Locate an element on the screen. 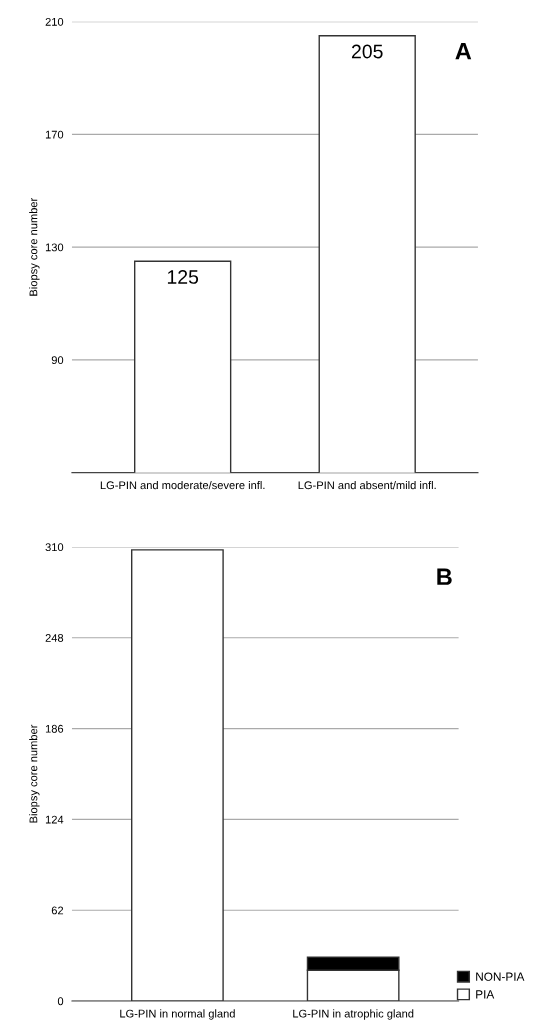 The width and height of the screenshot is (537, 1032). y-tick-label: 90 is located at coordinates (57, 360).